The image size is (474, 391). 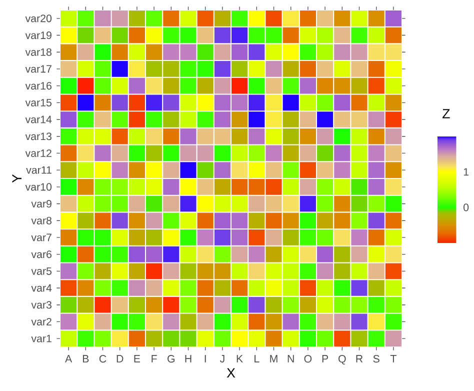 What do you see at coordinates (38, 86) in the screenshot?
I see `y-tick-label: var16` at bounding box center [38, 86].